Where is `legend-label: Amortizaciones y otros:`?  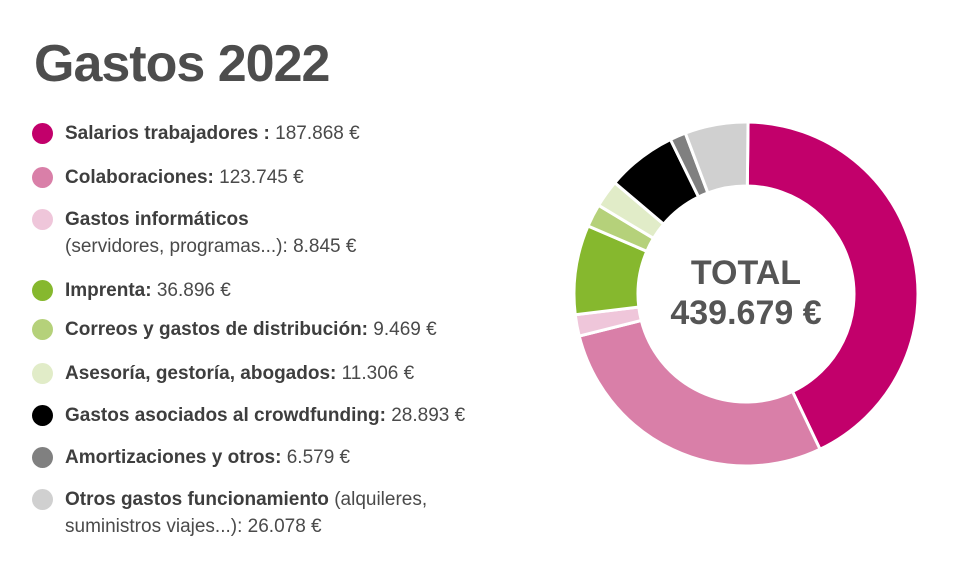
legend-label: Amortizaciones y otros: is located at coordinates (173, 457).